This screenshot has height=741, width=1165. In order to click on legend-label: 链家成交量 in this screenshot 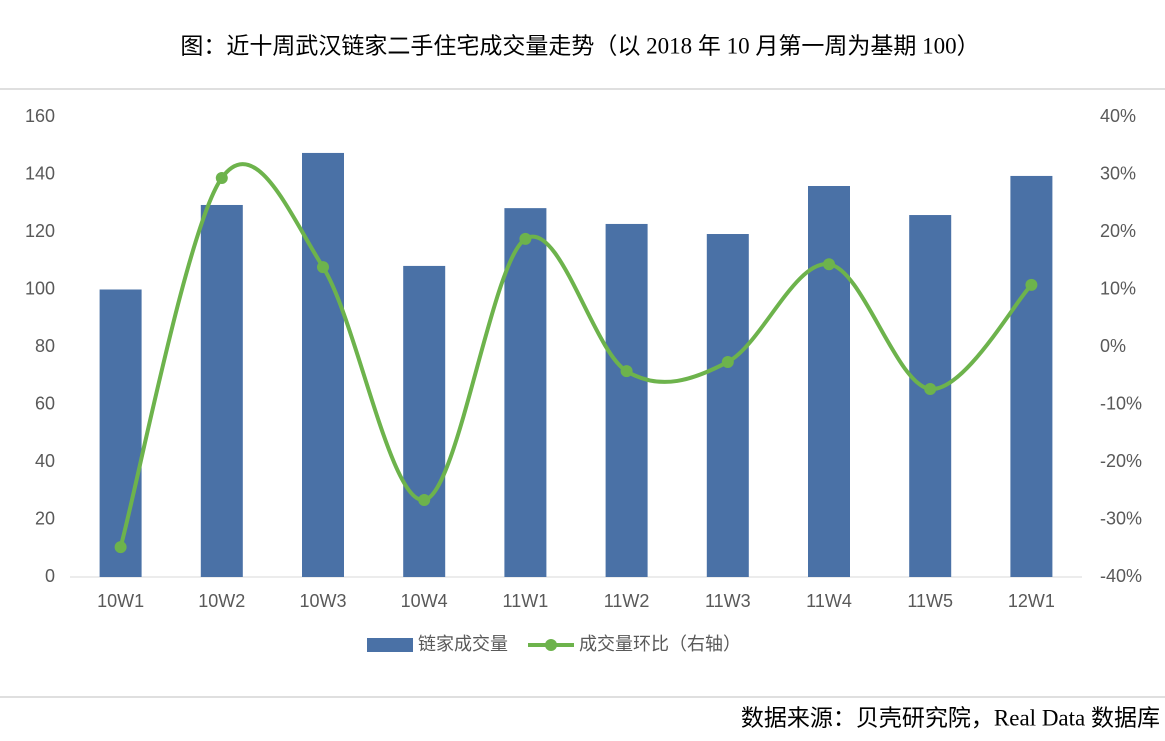, I will do `click(463, 644)`.